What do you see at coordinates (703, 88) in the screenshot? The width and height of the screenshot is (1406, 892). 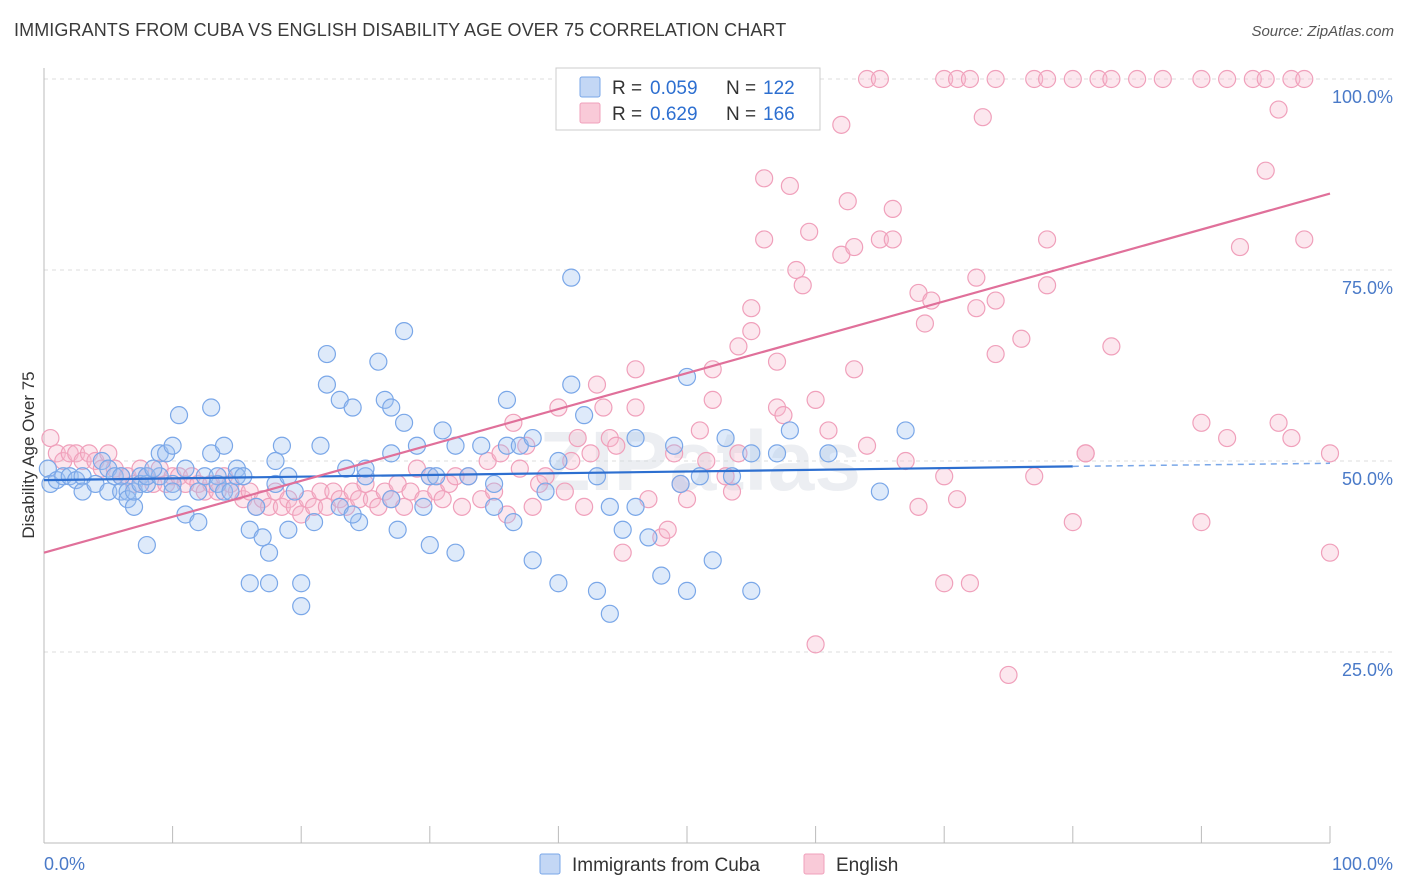 I see `stats-row1: R = 0.059 N = 122` at bounding box center [703, 88].